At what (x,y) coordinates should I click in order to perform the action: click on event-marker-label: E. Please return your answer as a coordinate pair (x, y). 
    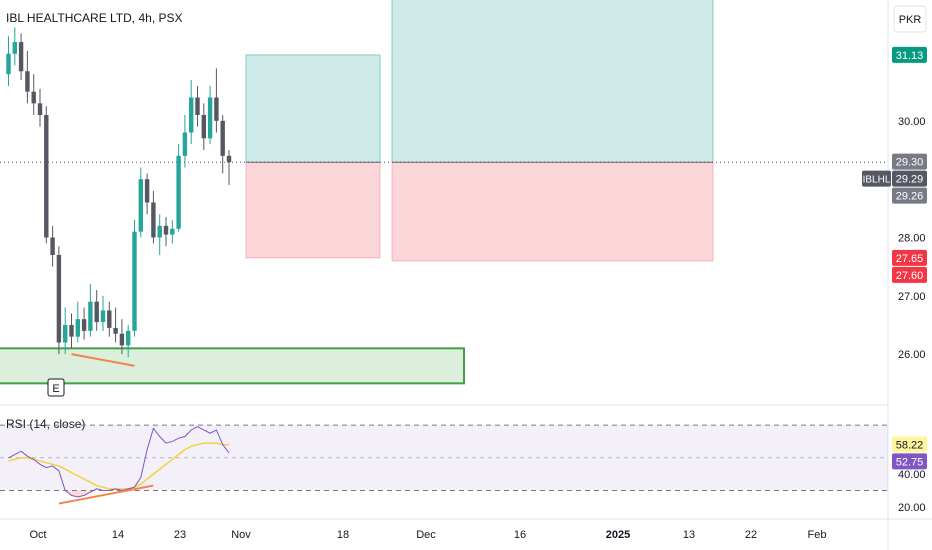
    Looking at the image, I should click on (55, 389).